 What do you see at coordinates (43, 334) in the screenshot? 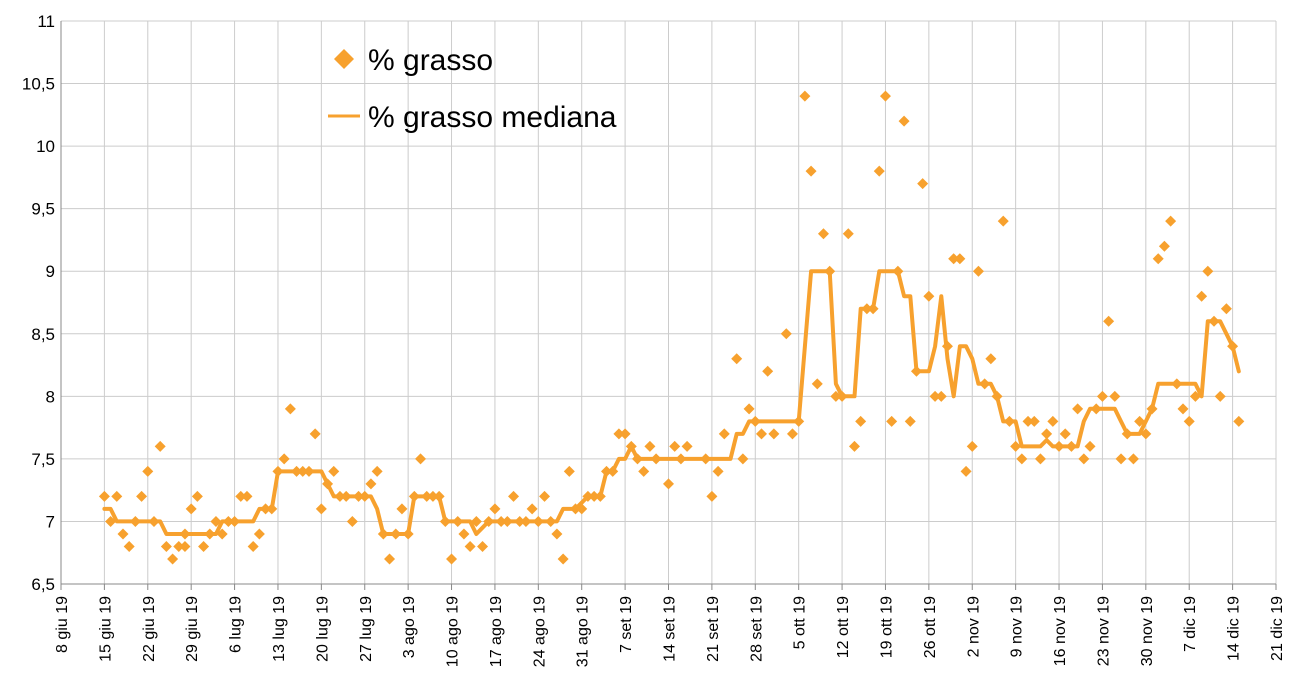
I see `y-tick-label: 8,5` at bounding box center [43, 334].